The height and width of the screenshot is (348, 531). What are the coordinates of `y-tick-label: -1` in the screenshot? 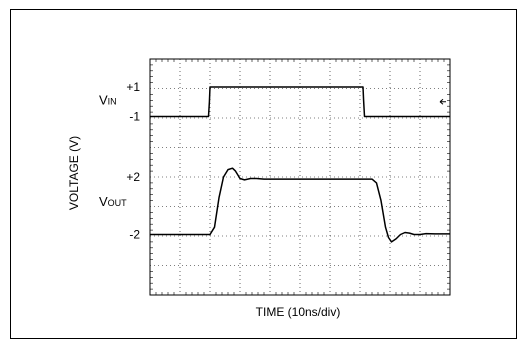 It's located at (134, 117).